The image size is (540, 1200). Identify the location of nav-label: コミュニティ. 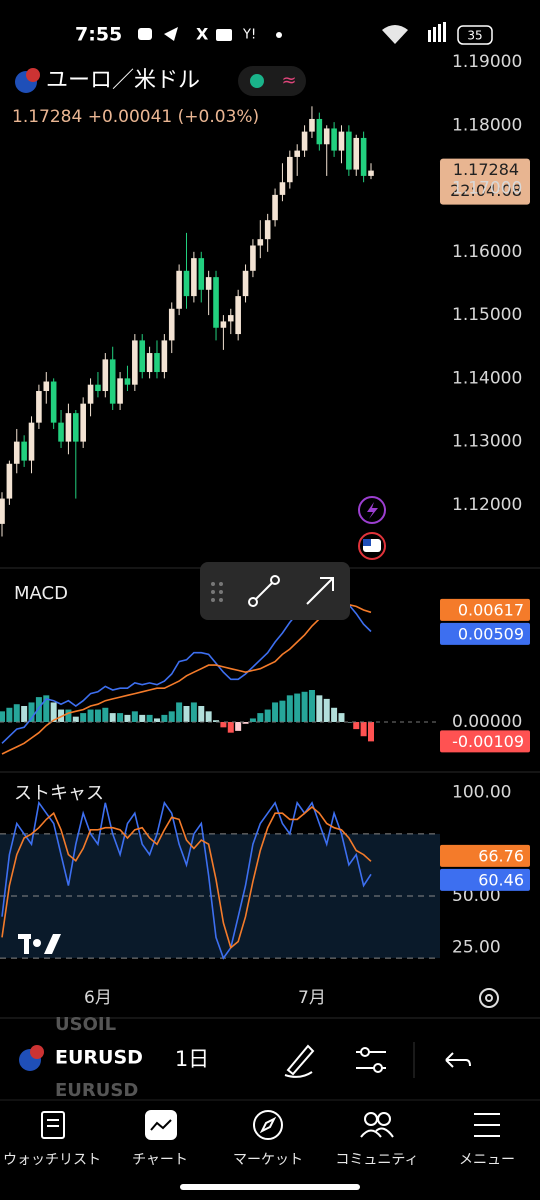
(376, 1160).